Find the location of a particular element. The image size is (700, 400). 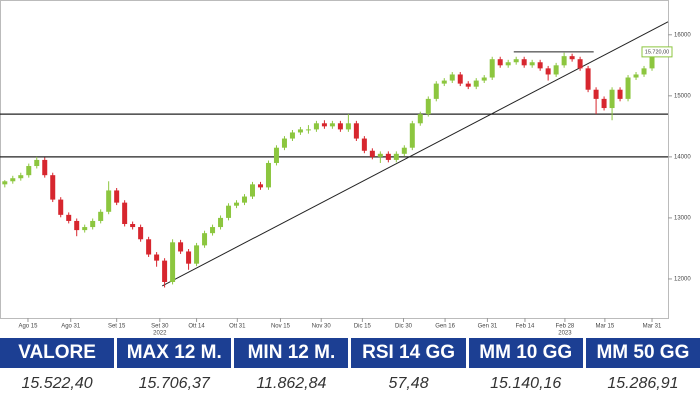

year-label: 2022 is located at coordinates (160, 333).